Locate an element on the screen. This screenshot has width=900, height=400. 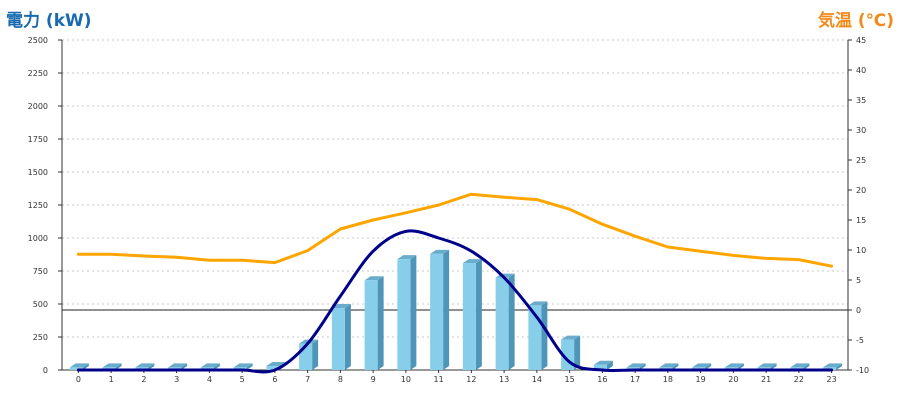
x-tick-label: 1 is located at coordinates (111, 379).